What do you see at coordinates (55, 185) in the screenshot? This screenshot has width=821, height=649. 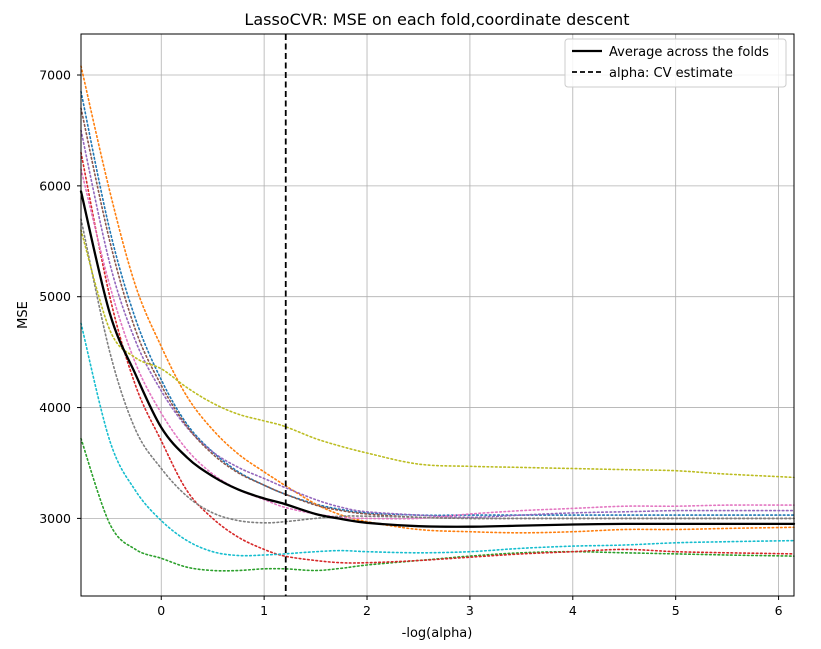 I see `y-tick-label: 6000` at bounding box center [55, 185].